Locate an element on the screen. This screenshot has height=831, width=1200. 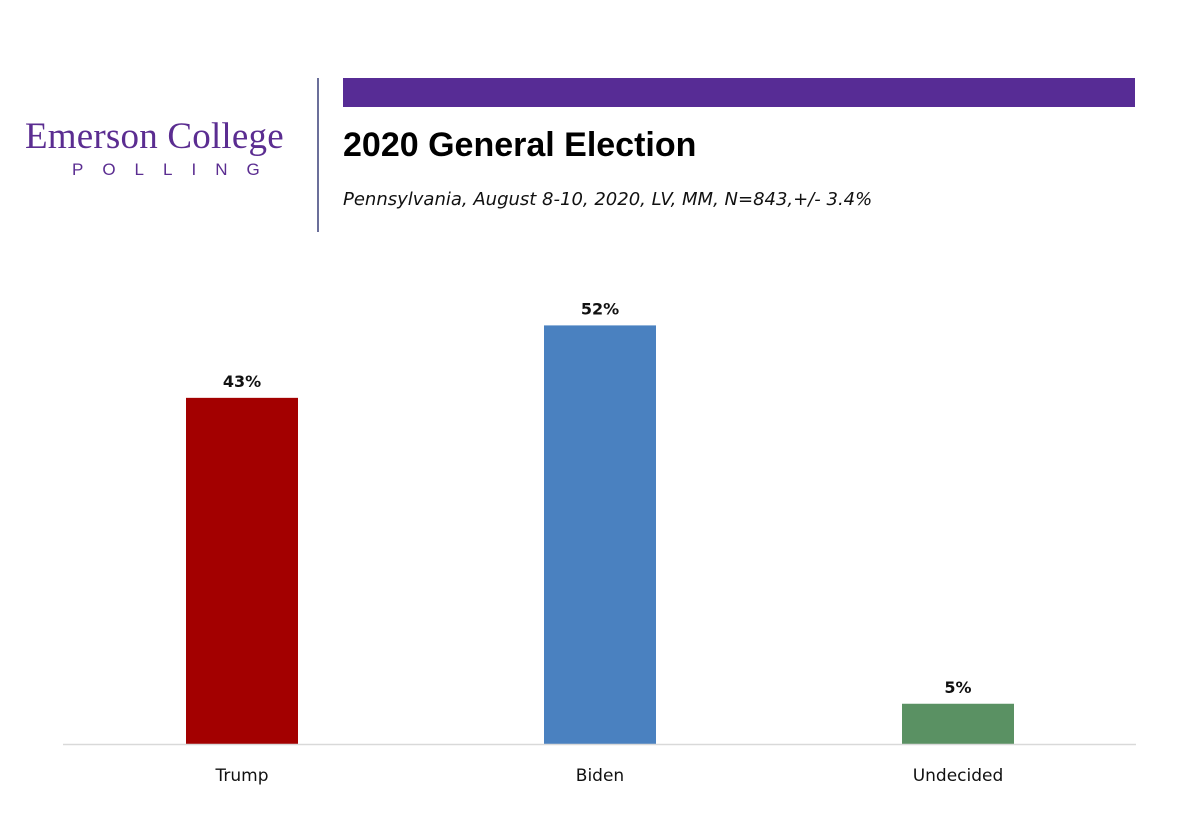
bar-trump is located at coordinates (242, 570).